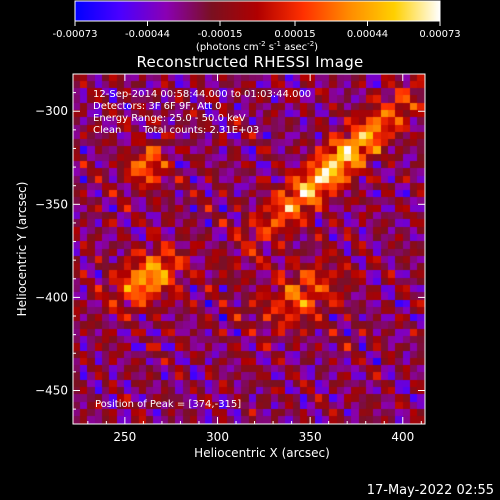  I want to click on annotation-total-counts: Total counts: 2.31E+03, so click(200, 130).